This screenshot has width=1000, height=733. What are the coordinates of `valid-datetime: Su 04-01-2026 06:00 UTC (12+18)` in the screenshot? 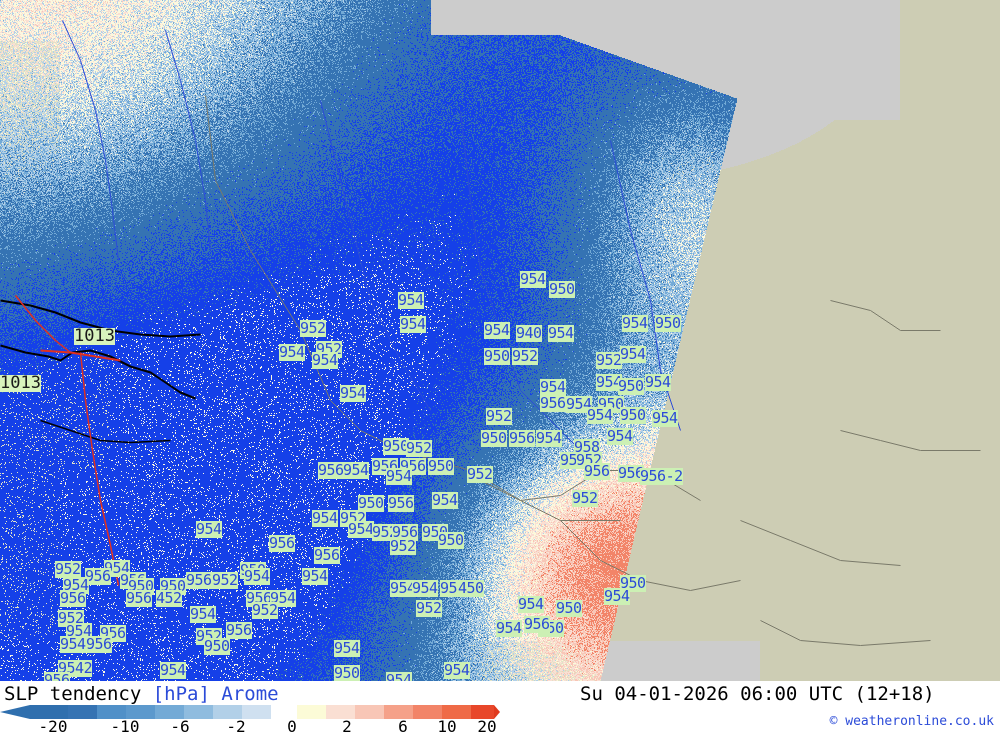 It's located at (757, 694).